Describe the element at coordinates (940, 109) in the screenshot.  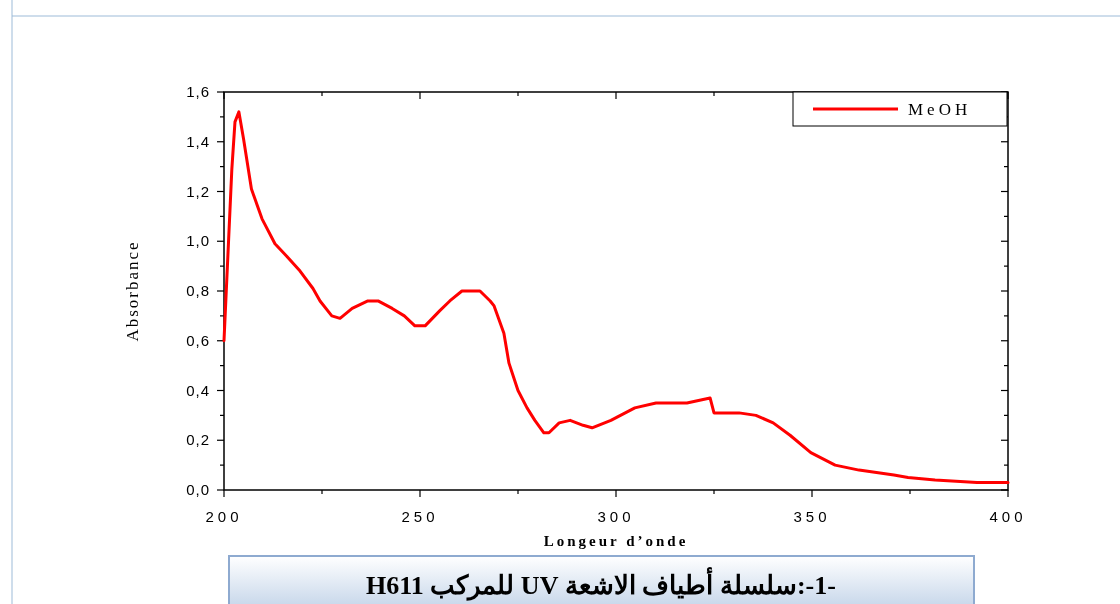
I see `legend-label: MeOH` at that location.